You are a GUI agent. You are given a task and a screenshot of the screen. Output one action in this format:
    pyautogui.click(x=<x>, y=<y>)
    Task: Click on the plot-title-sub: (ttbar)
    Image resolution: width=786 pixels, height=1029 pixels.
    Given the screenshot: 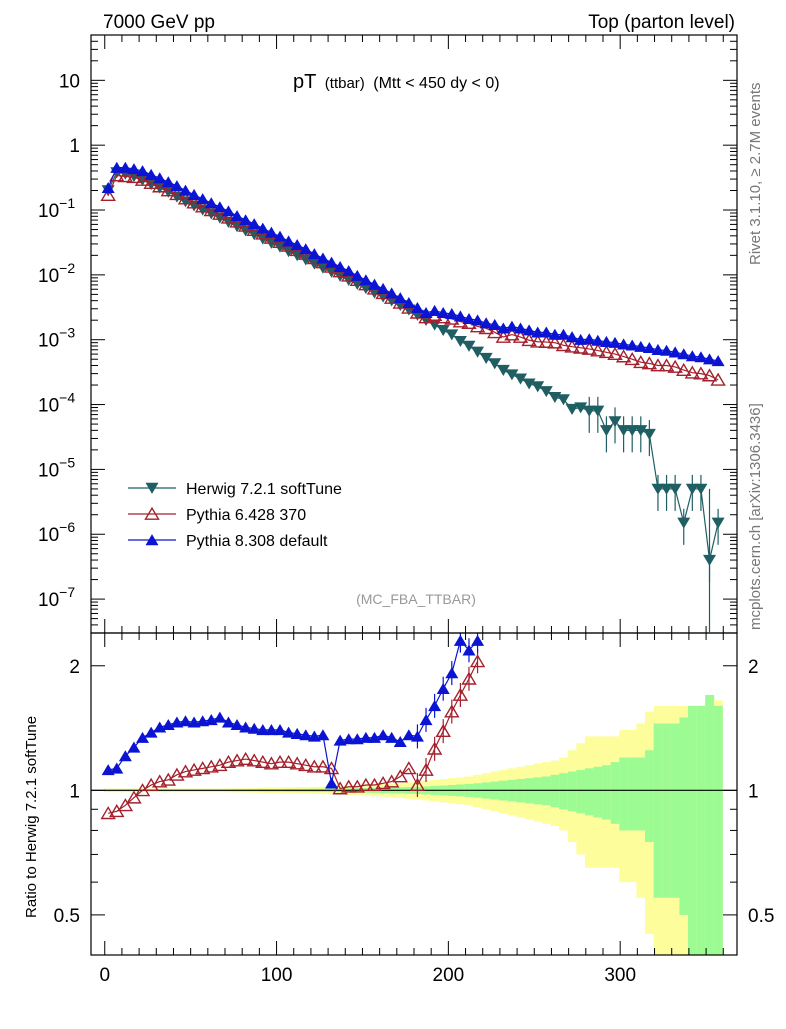 What is the action you would take?
    pyautogui.click(x=345, y=83)
    